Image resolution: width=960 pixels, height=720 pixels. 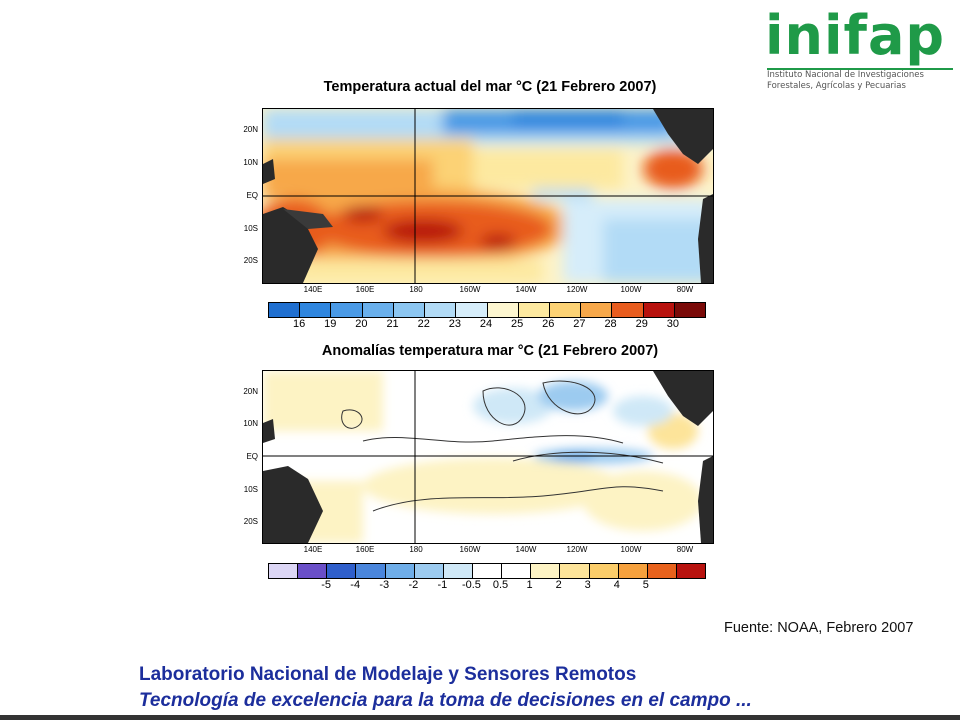 What do you see at coordinates (486, 586) in the screenshot?
I see `bottom-colorbar-labels: -5 -4 -3 -2 -1 -0.5 0.5 1 2 3 4 5` at bounding box center [486, 586].